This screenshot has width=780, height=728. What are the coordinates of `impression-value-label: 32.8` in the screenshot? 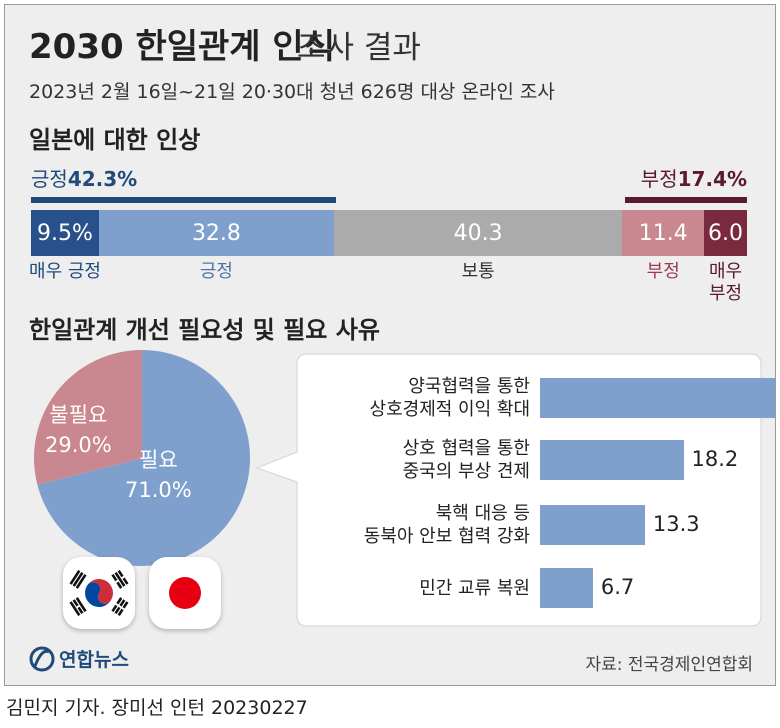 It's located at (216, 233).